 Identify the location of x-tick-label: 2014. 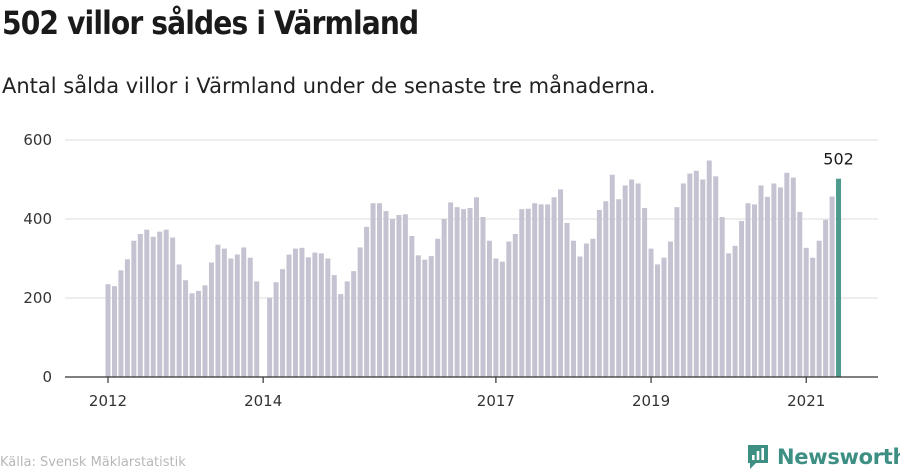
(263, 401).